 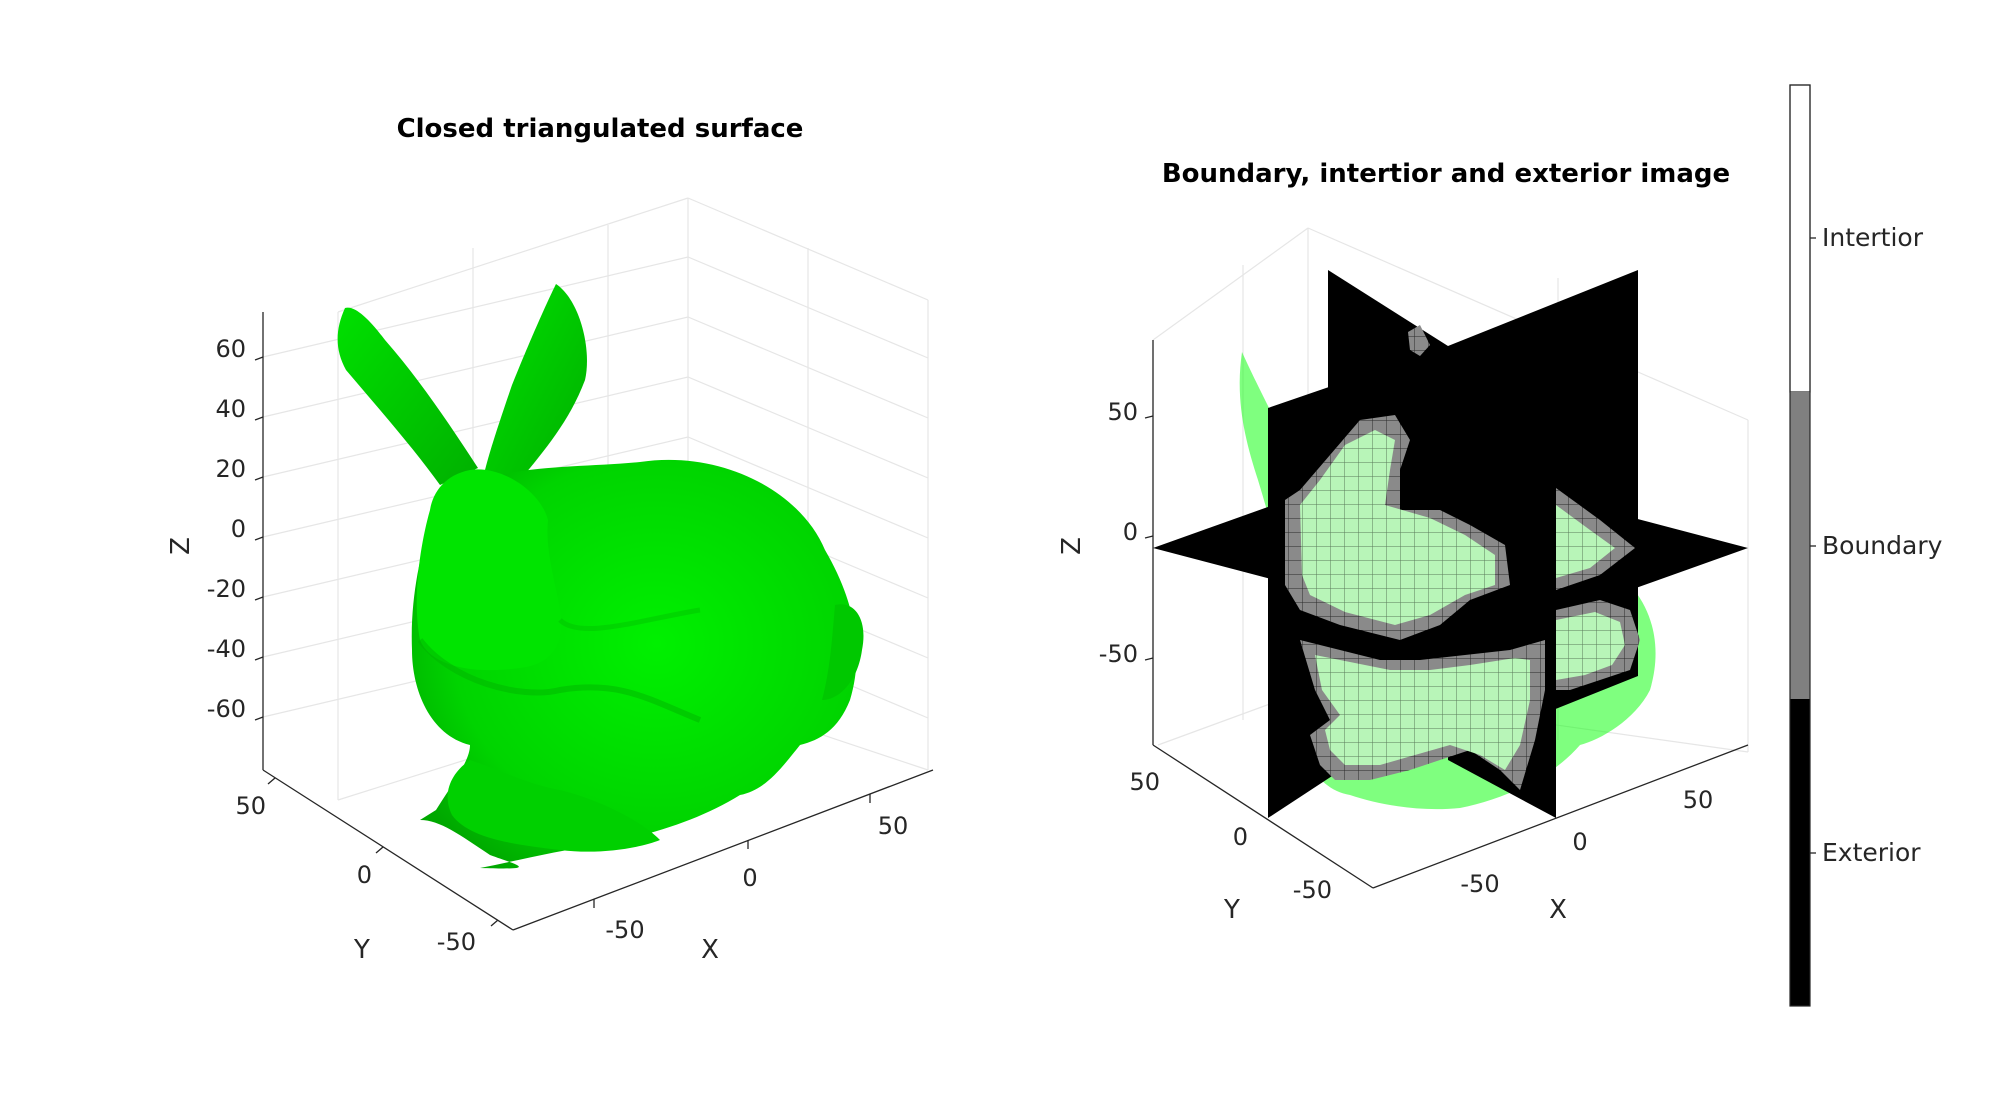 What do you see at coordinates (230, 409) in the screenshot?
I see `z-tick-label: 40` at bounding box center [230, 409].